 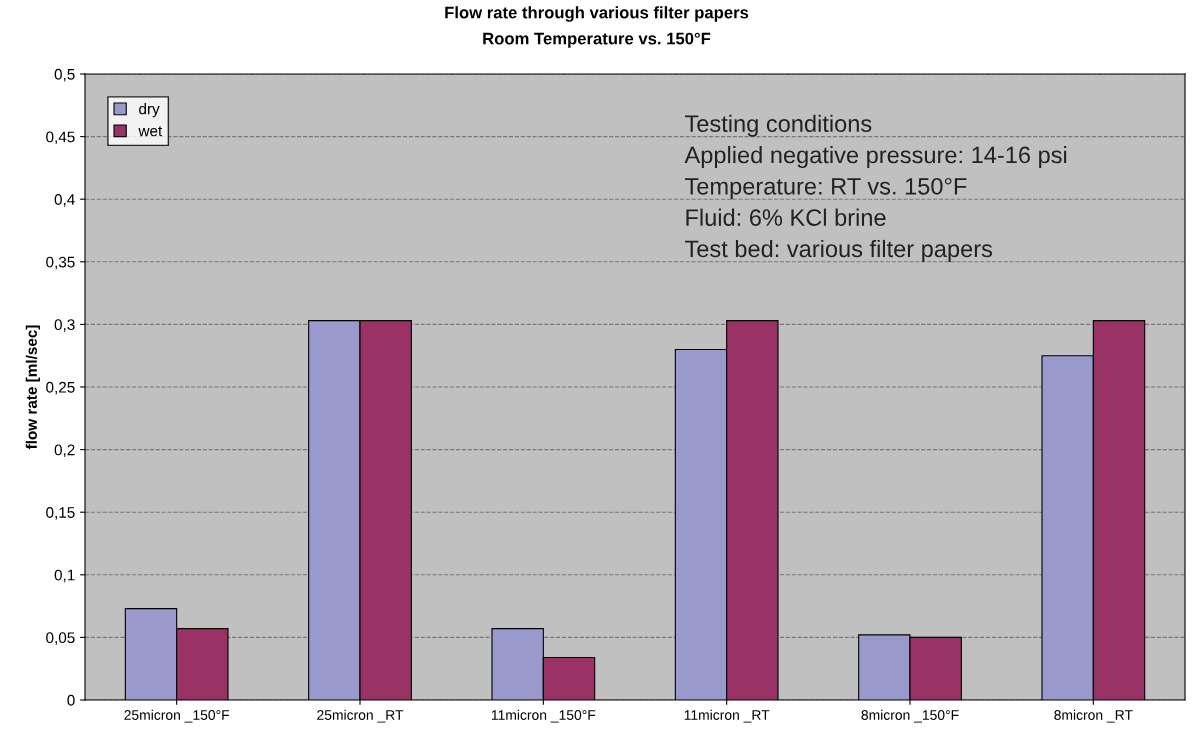 What do you see at coordinates (60, 263) in the screenshot?
I see `y-tick-label: 0,35` at bounding box center [60, 263].